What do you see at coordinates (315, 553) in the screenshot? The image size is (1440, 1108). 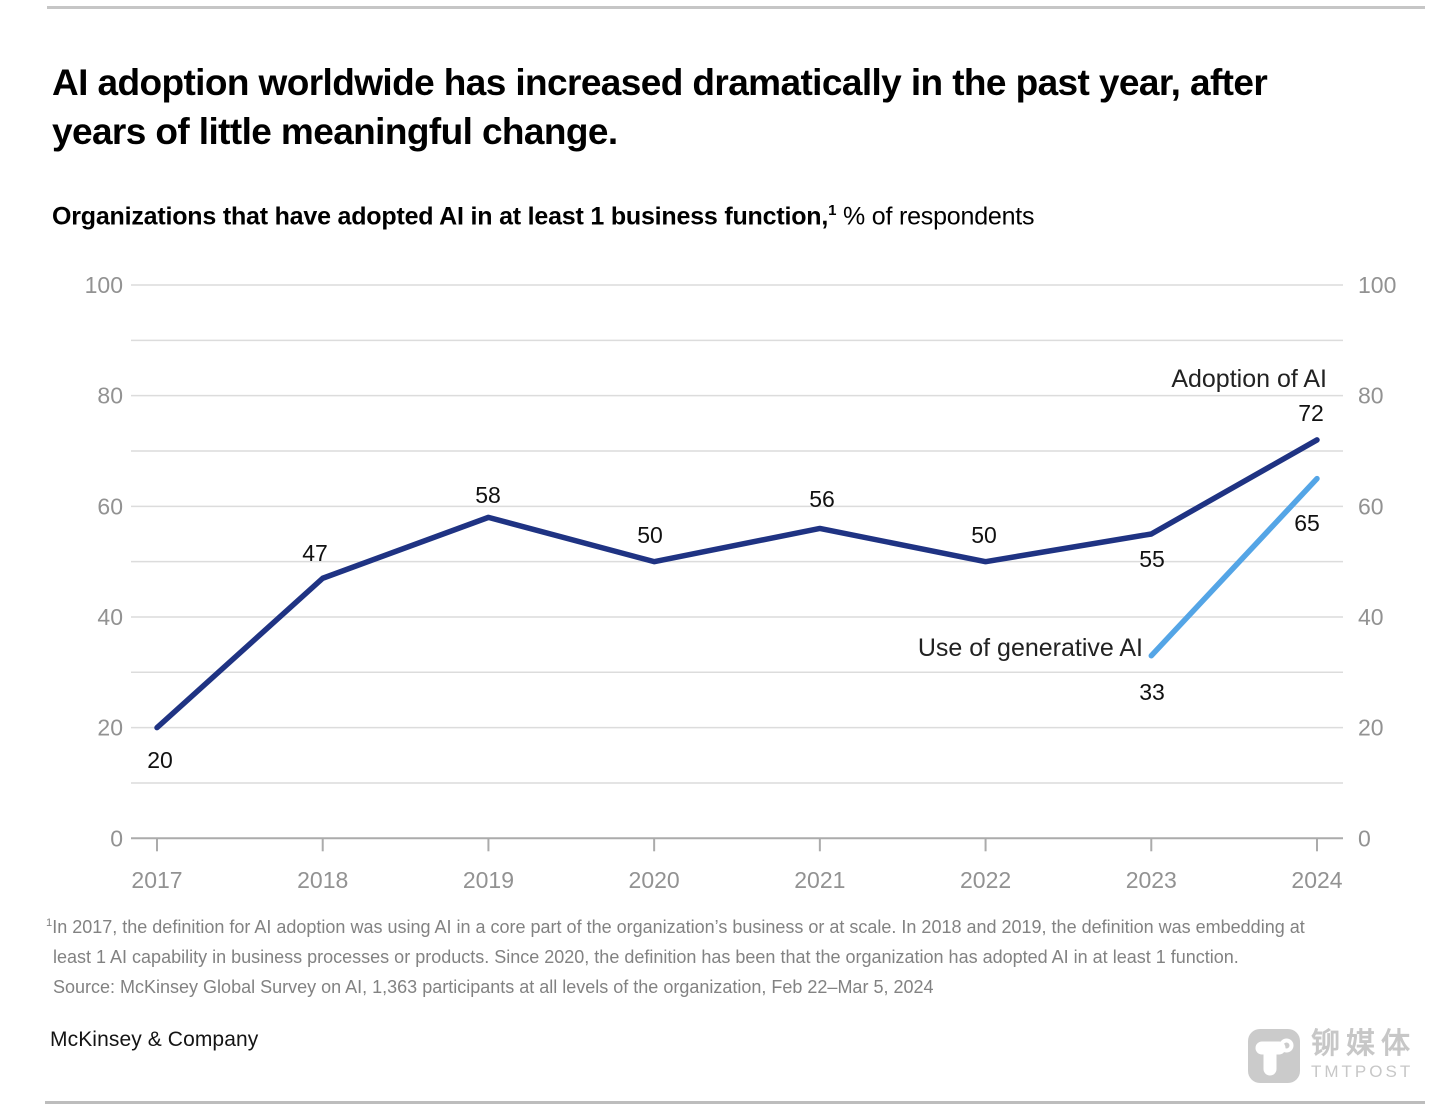 I see `data-label: 47` at bounding box center [315, 553].